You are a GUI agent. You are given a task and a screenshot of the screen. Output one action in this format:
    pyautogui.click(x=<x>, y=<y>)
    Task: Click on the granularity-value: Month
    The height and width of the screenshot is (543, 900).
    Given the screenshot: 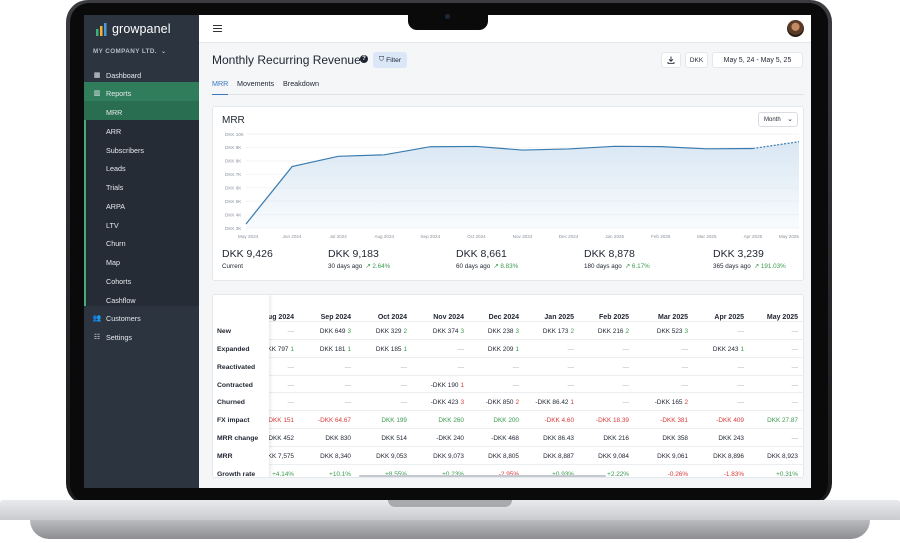 What is the action you would take?
    pyautogui.click(x=772, y=119)
    